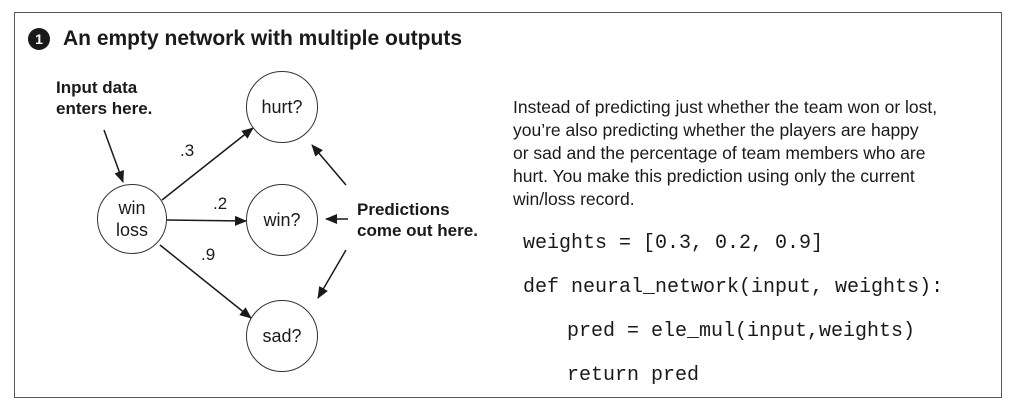  What do you see at coordinates (262, 38) in the screenshot?
I see `heading-text: An empty network with multiple outputs` at bounding box center [262, 38].